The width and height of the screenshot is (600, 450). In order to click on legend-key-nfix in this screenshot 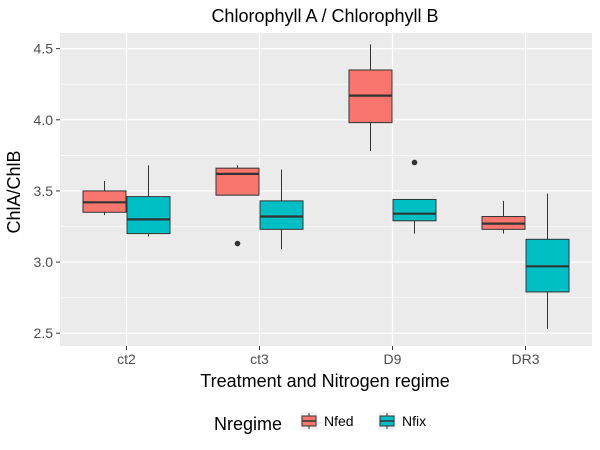, I will do `click(387, 421)`.